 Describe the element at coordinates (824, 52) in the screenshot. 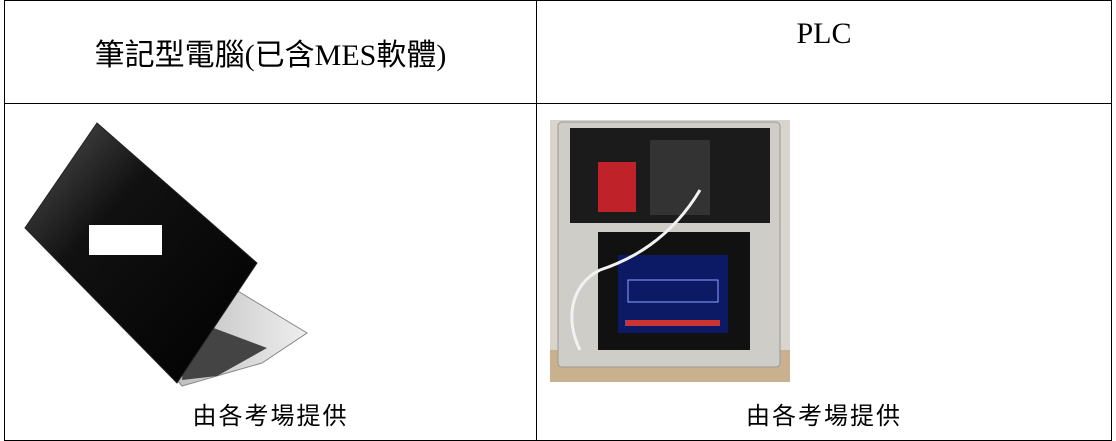

I see `header-cell: PLC` at that location.